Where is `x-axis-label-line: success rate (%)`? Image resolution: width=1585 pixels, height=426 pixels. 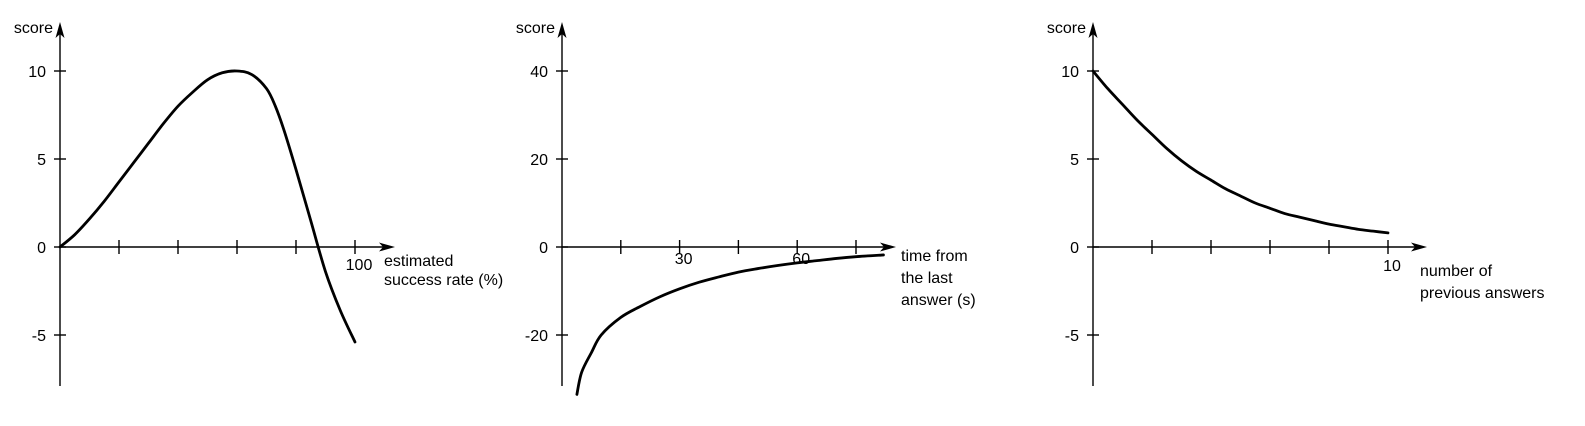
x-axis-label-line: success rate (%) is located at coordinates (443, 280).